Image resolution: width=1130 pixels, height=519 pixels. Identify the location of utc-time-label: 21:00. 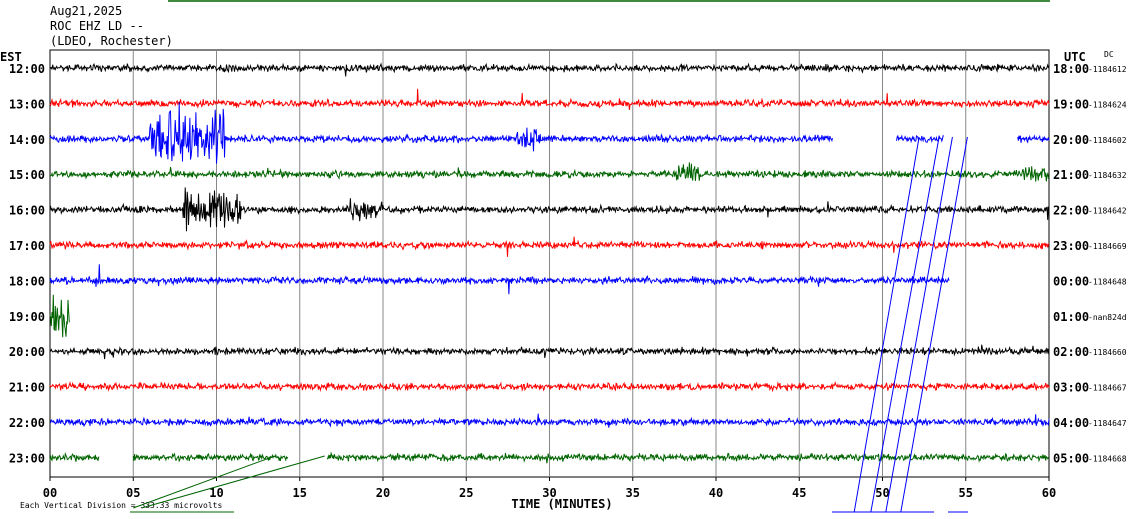
(1071, 175).